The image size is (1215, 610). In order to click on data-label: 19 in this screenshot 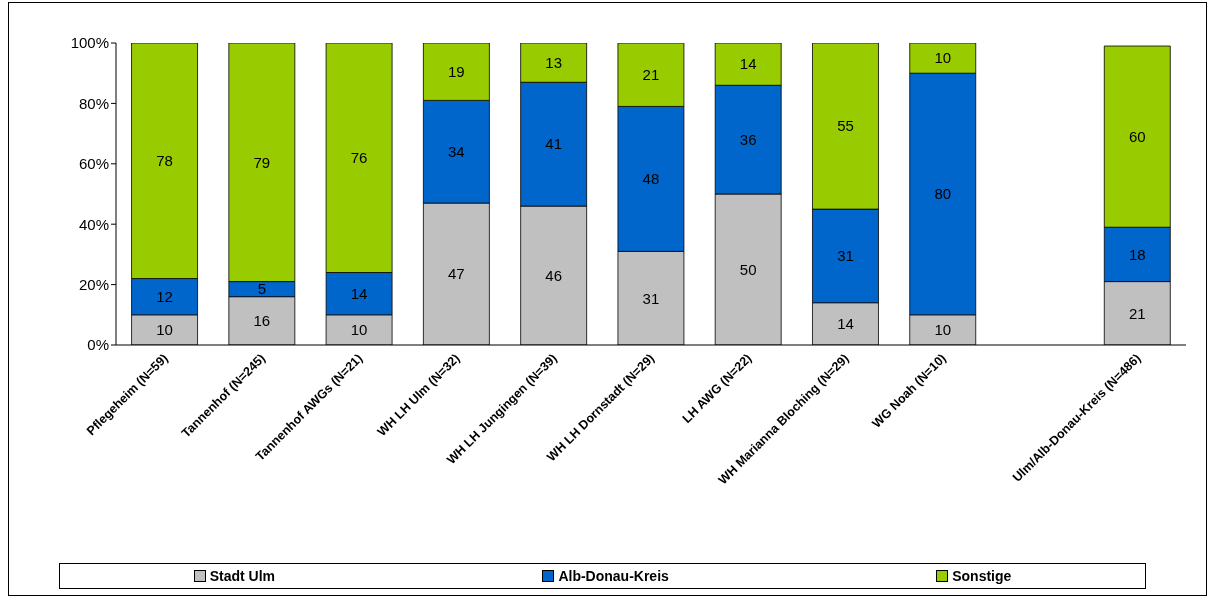, I will do `click(456, 72)`.